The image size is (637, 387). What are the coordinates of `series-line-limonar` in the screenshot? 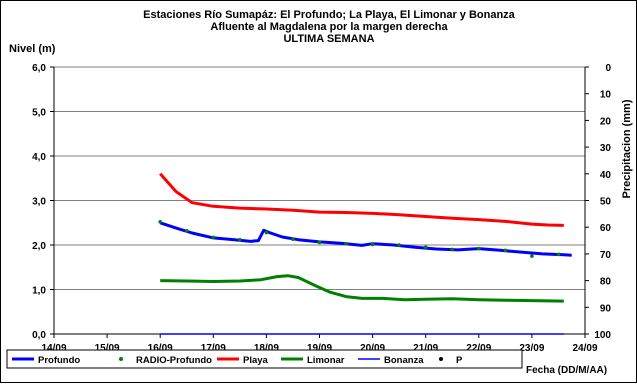 It's located at (362, 288).